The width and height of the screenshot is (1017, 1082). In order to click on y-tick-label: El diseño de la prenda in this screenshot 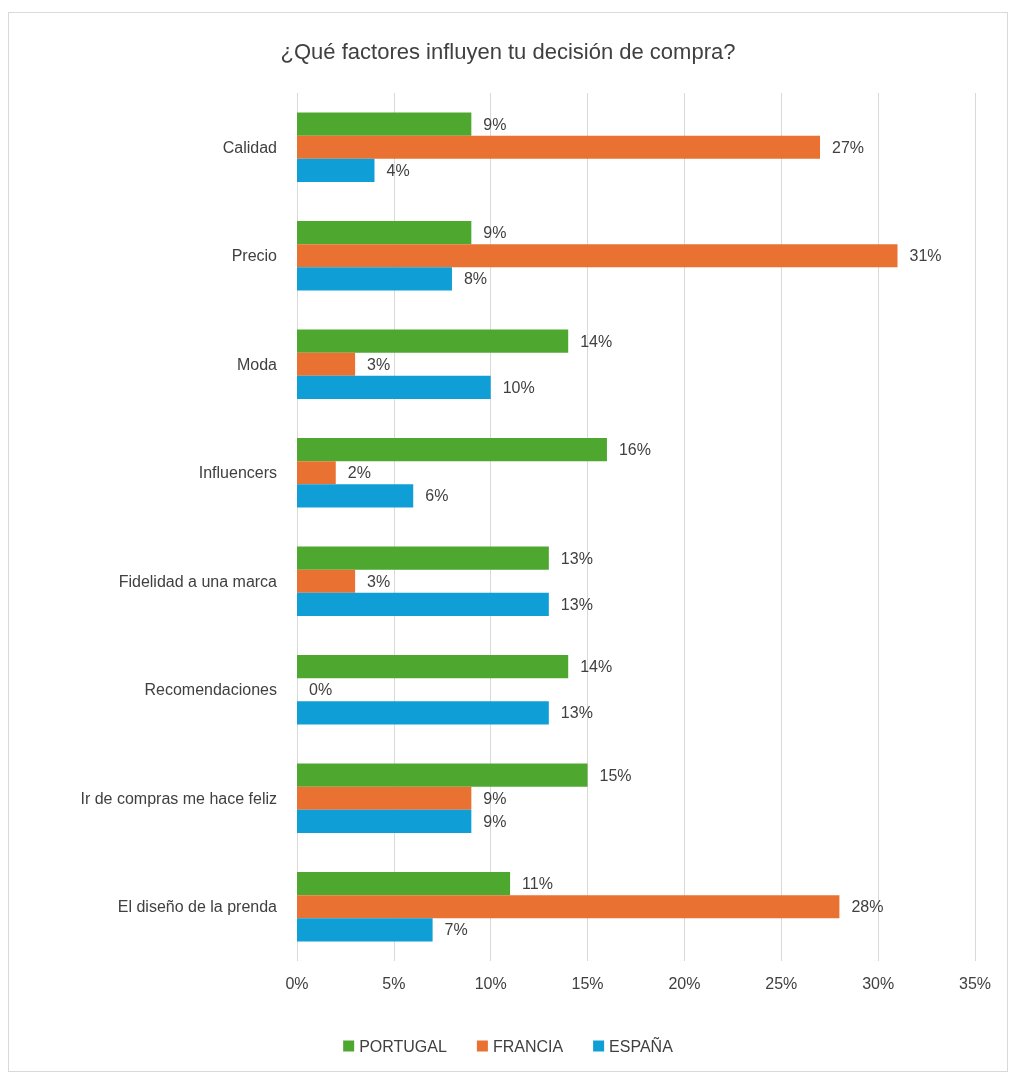, I will do `click(197, 907)`.